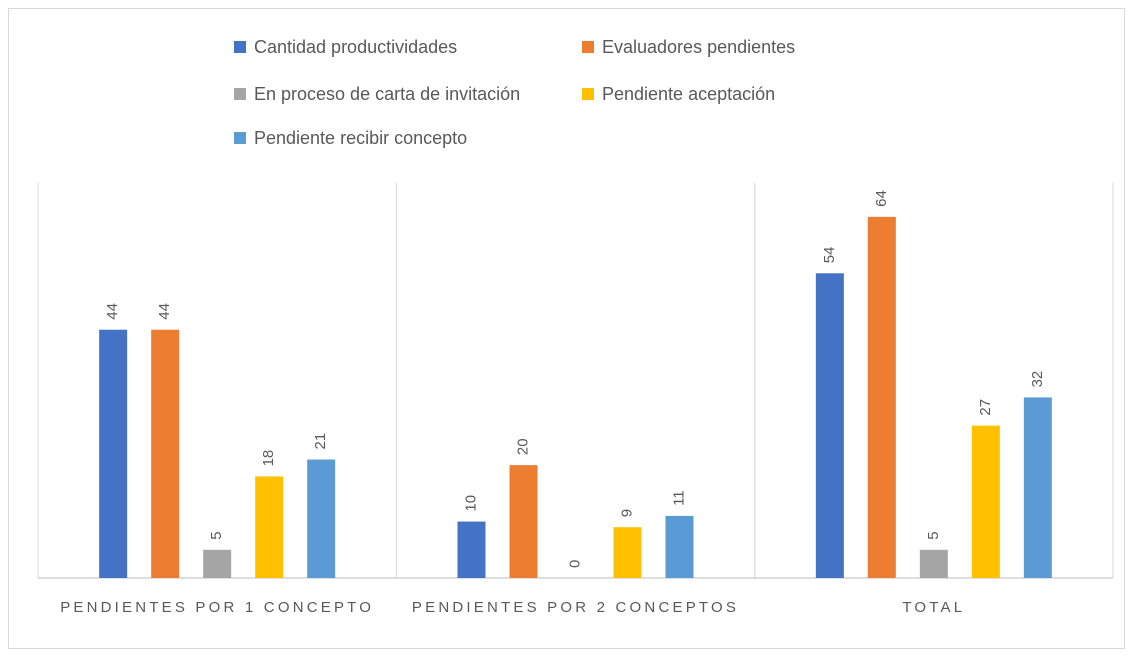 This screenshot has width=1133, height=656. I want to click on data-label: 18, so click(268, 458).